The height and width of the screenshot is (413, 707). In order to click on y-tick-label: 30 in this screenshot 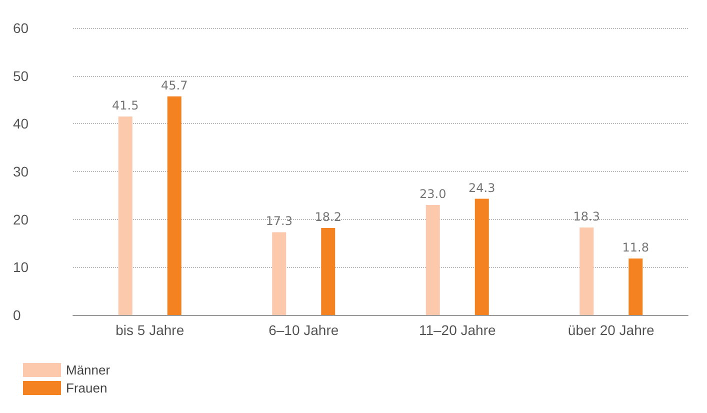, I will do `click(21, 172)`.